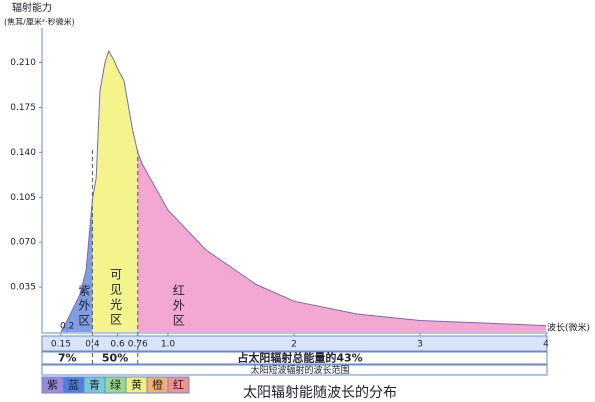 This screenshot has width=595, height=402. I want to click on x-tick-label: 0.6, so click(117, 345).